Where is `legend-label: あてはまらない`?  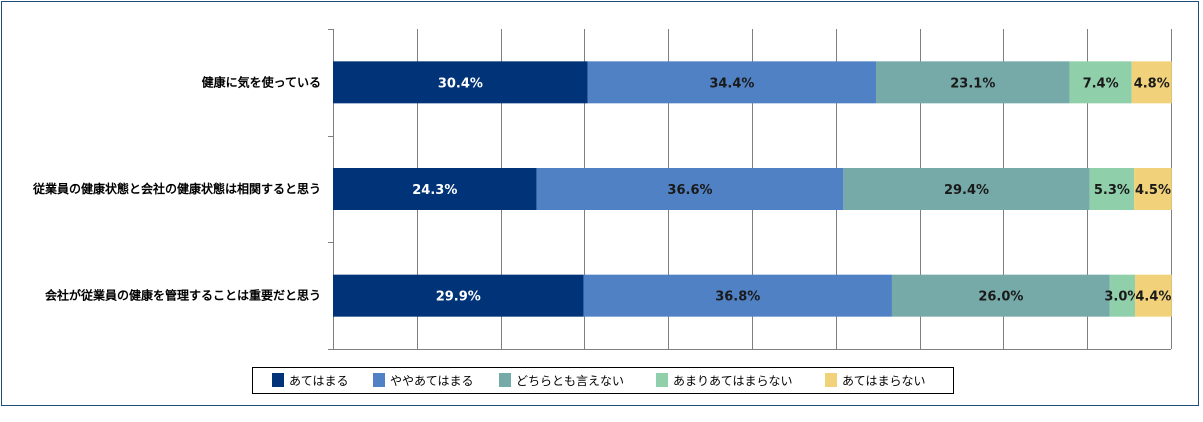
legend-label: あてはまらない is located at coordinates (884, 381).